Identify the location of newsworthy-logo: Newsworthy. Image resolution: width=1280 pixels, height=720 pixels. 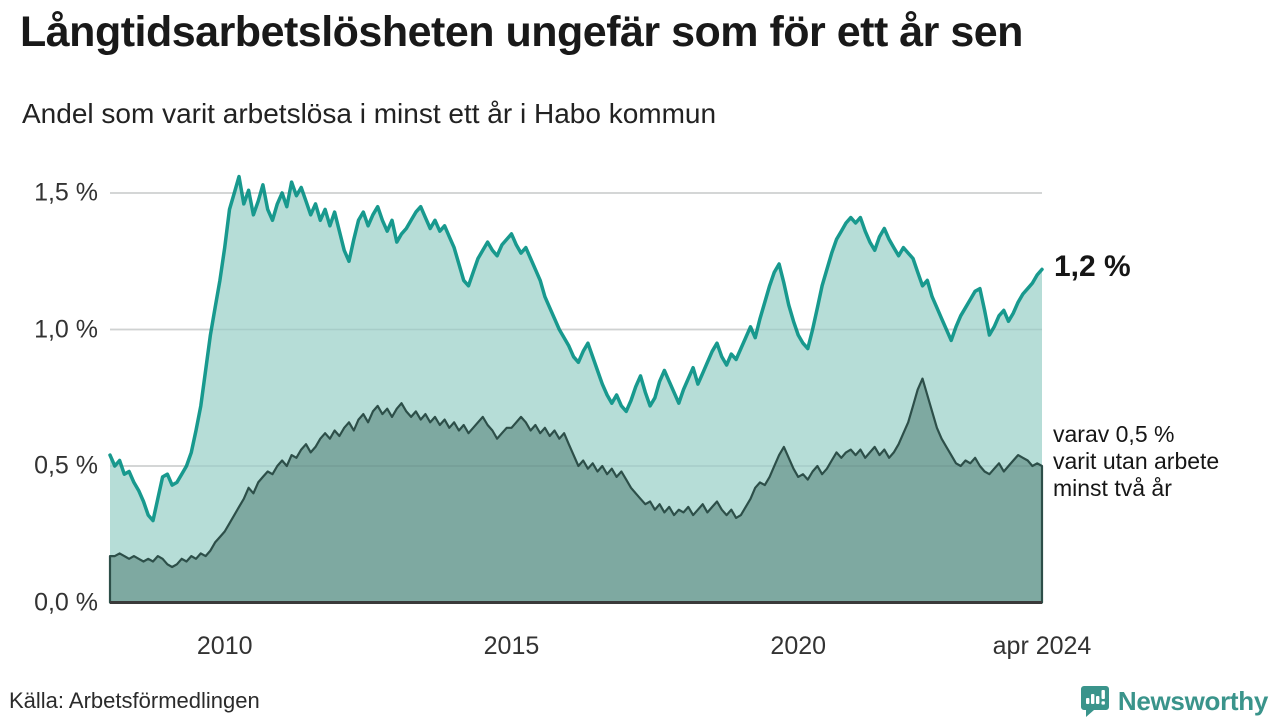
(1174, 701).